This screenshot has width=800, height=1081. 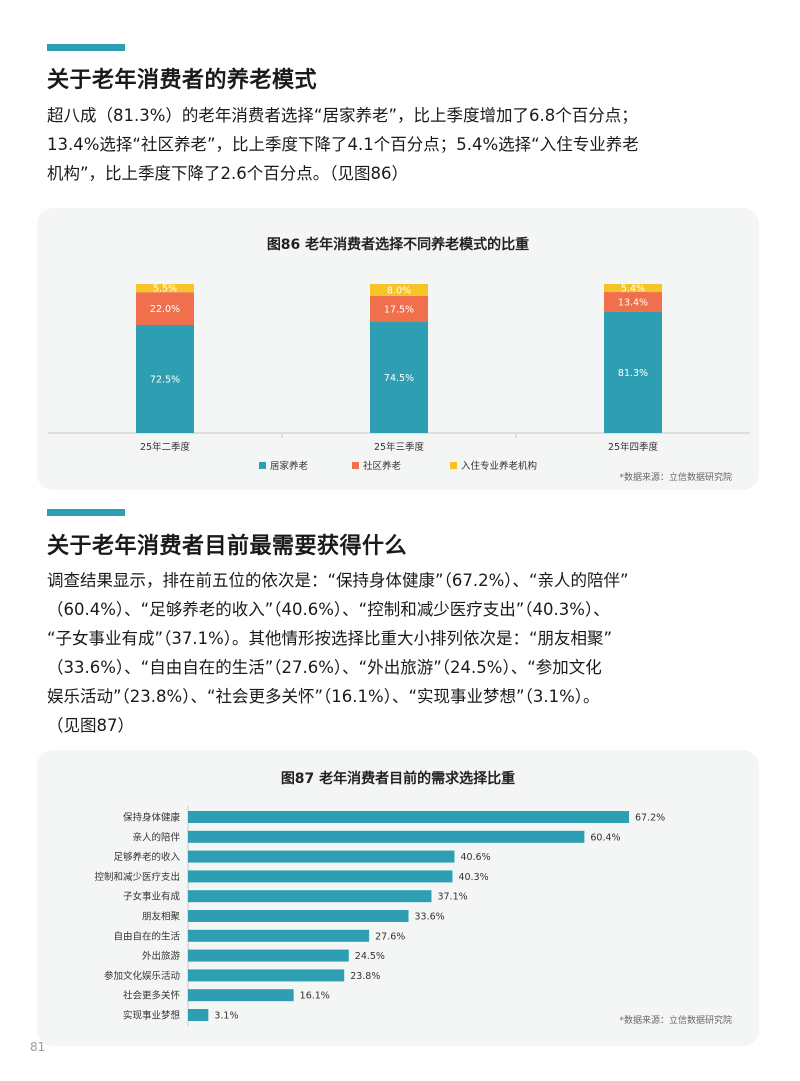 I want to click on x-tick-label: 25年四季度, so click(x=633, y=447).